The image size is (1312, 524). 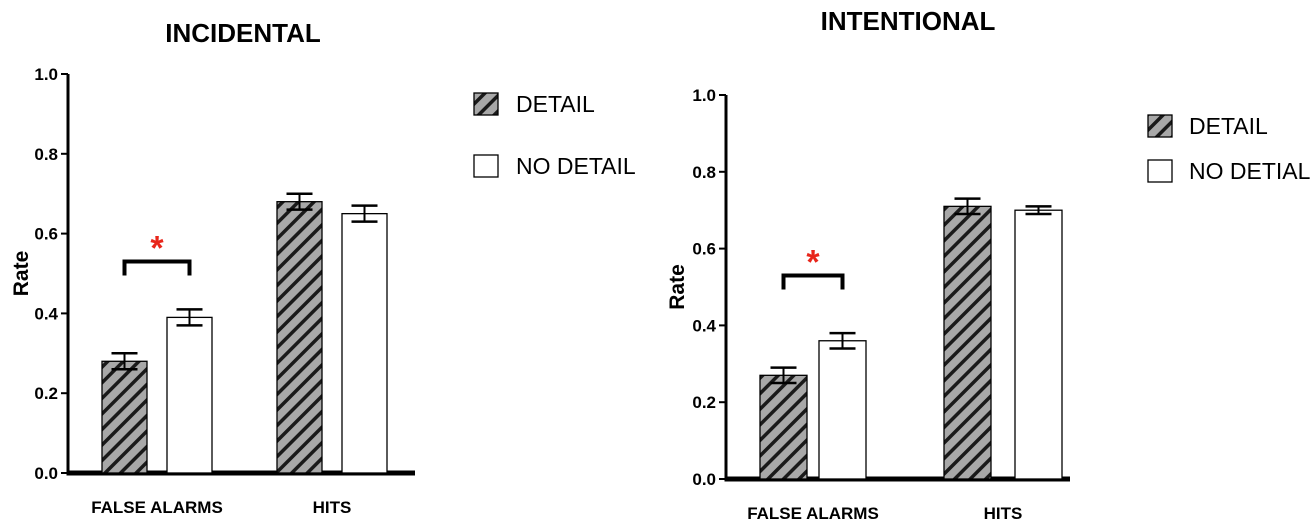 What do you see at coordinates (908, 21) in the screenshot?
I see `chart-title: INTENTIONAL` at bounding box center [908, 21].